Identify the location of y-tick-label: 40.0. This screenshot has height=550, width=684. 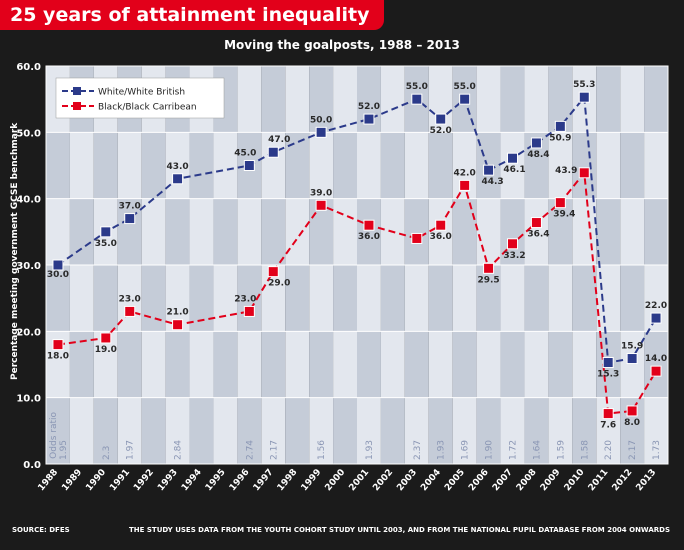
(28, 200).